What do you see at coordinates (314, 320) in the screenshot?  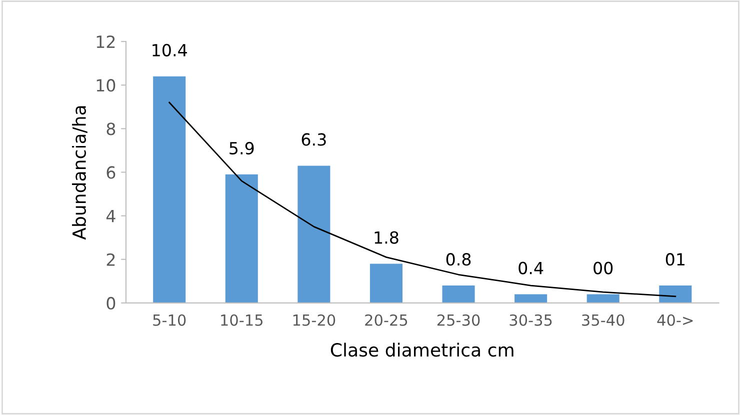 I see `x-tick-label: 15-20` at bounding box center [314, 320].